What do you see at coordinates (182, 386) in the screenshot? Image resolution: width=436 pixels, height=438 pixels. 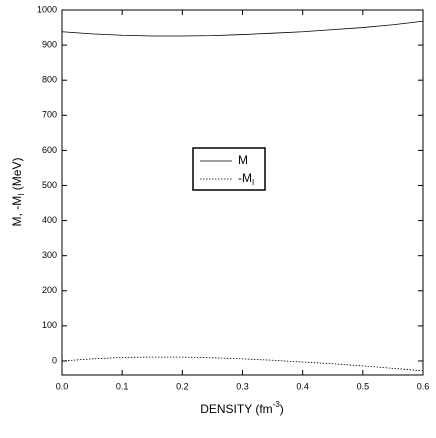 I see `x-tick-label: 0.2` at bounding box center [182, 386].